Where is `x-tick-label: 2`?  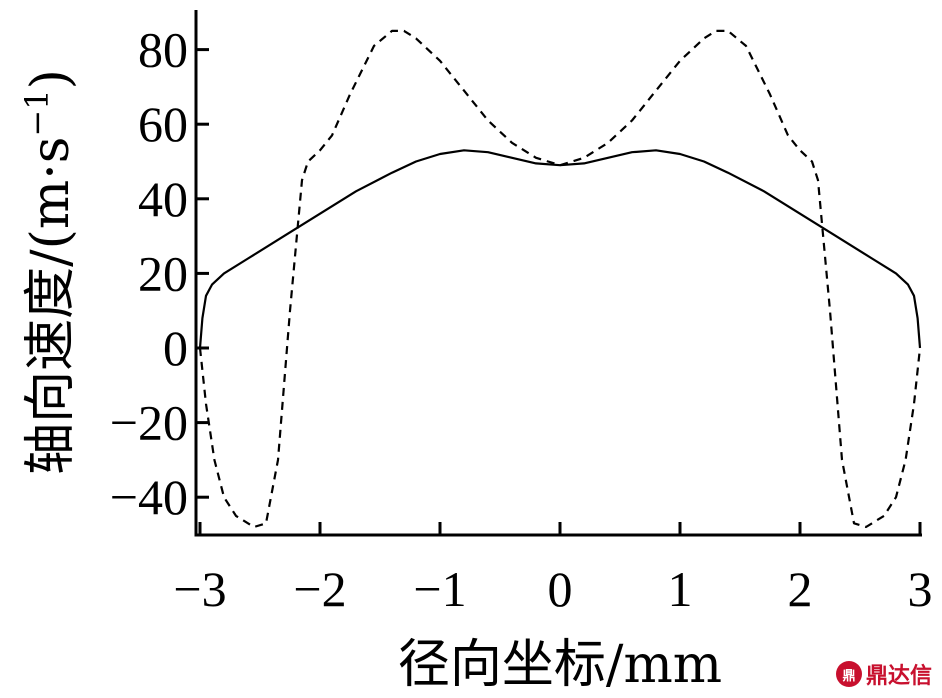
x-tick-label: 2 is located at coordinates (800, 589).